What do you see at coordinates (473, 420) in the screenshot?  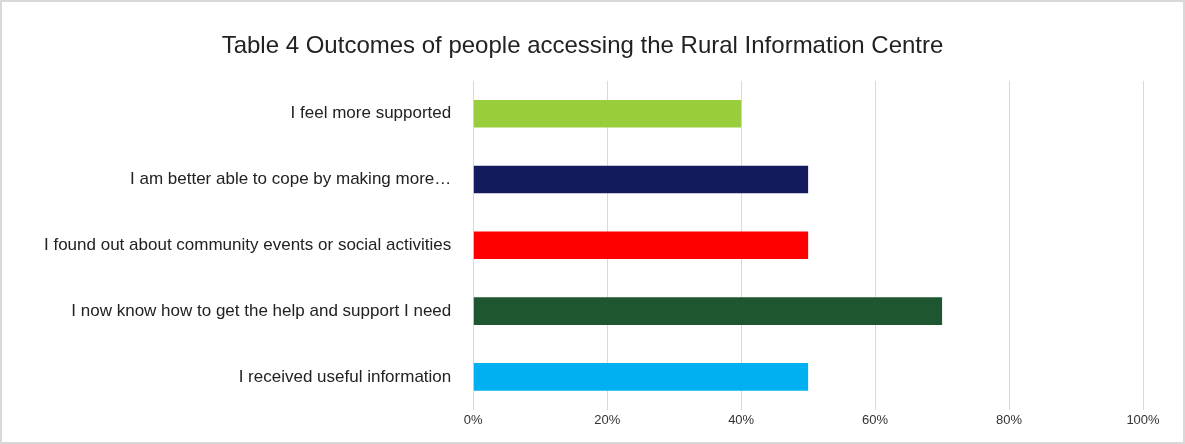 I see `x-tick-label: 0%` at bounding box center [473, 420].